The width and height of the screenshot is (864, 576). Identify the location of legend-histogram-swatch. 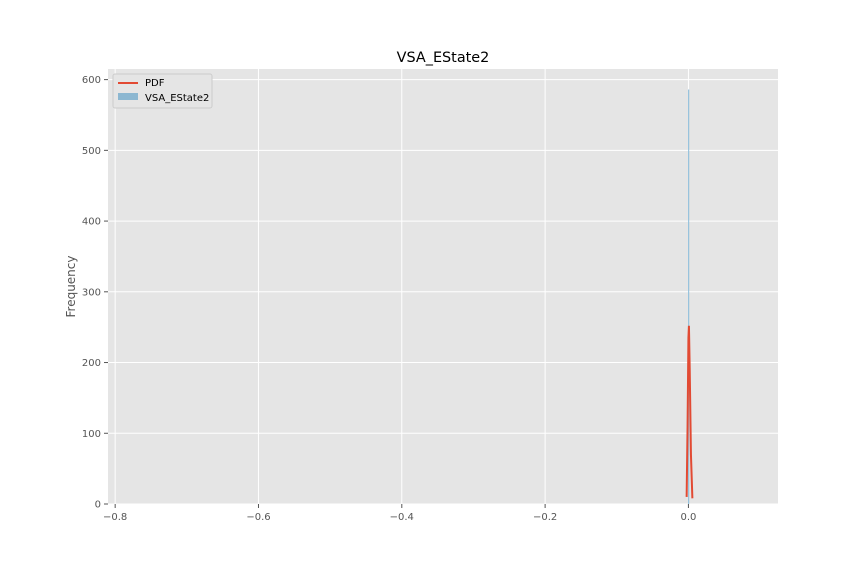
(128, 96).